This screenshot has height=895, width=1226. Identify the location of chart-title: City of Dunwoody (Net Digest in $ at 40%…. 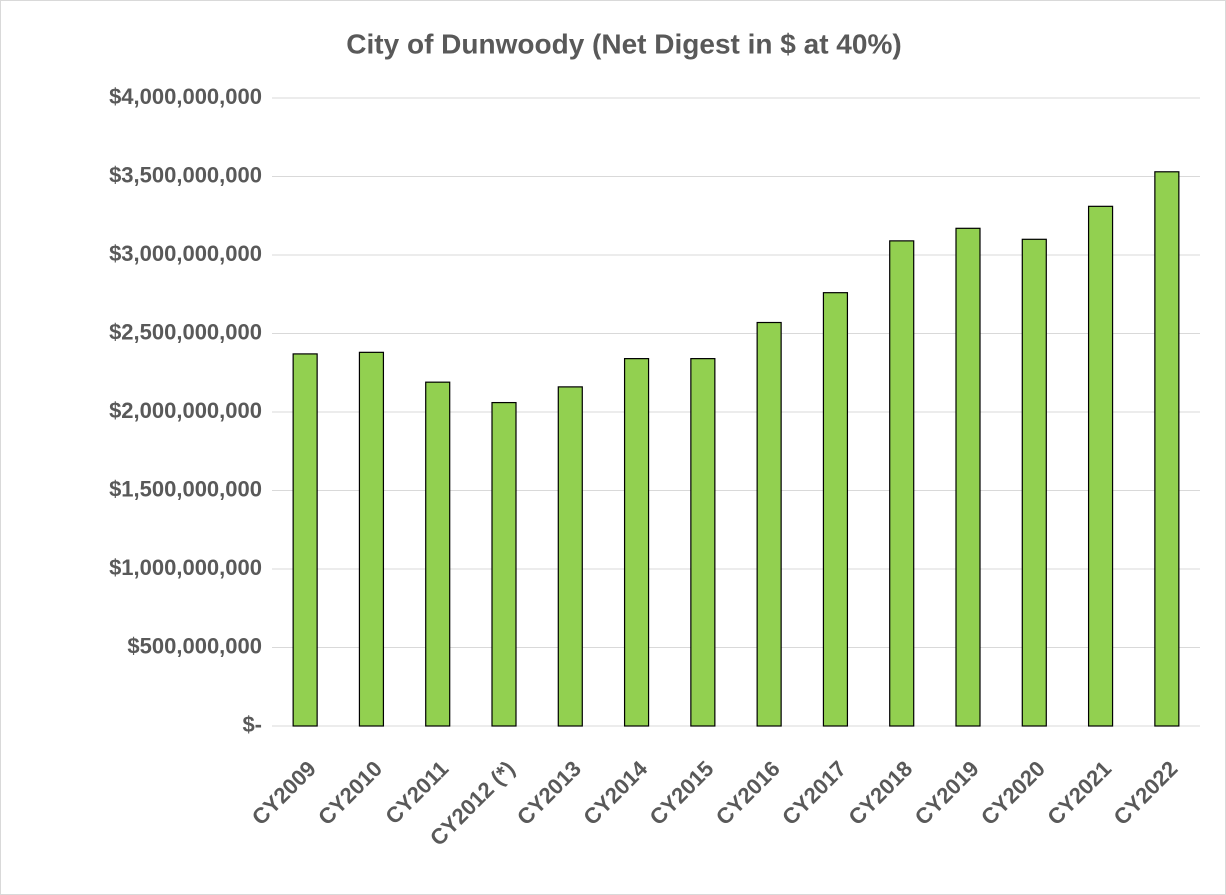
(623, 43).